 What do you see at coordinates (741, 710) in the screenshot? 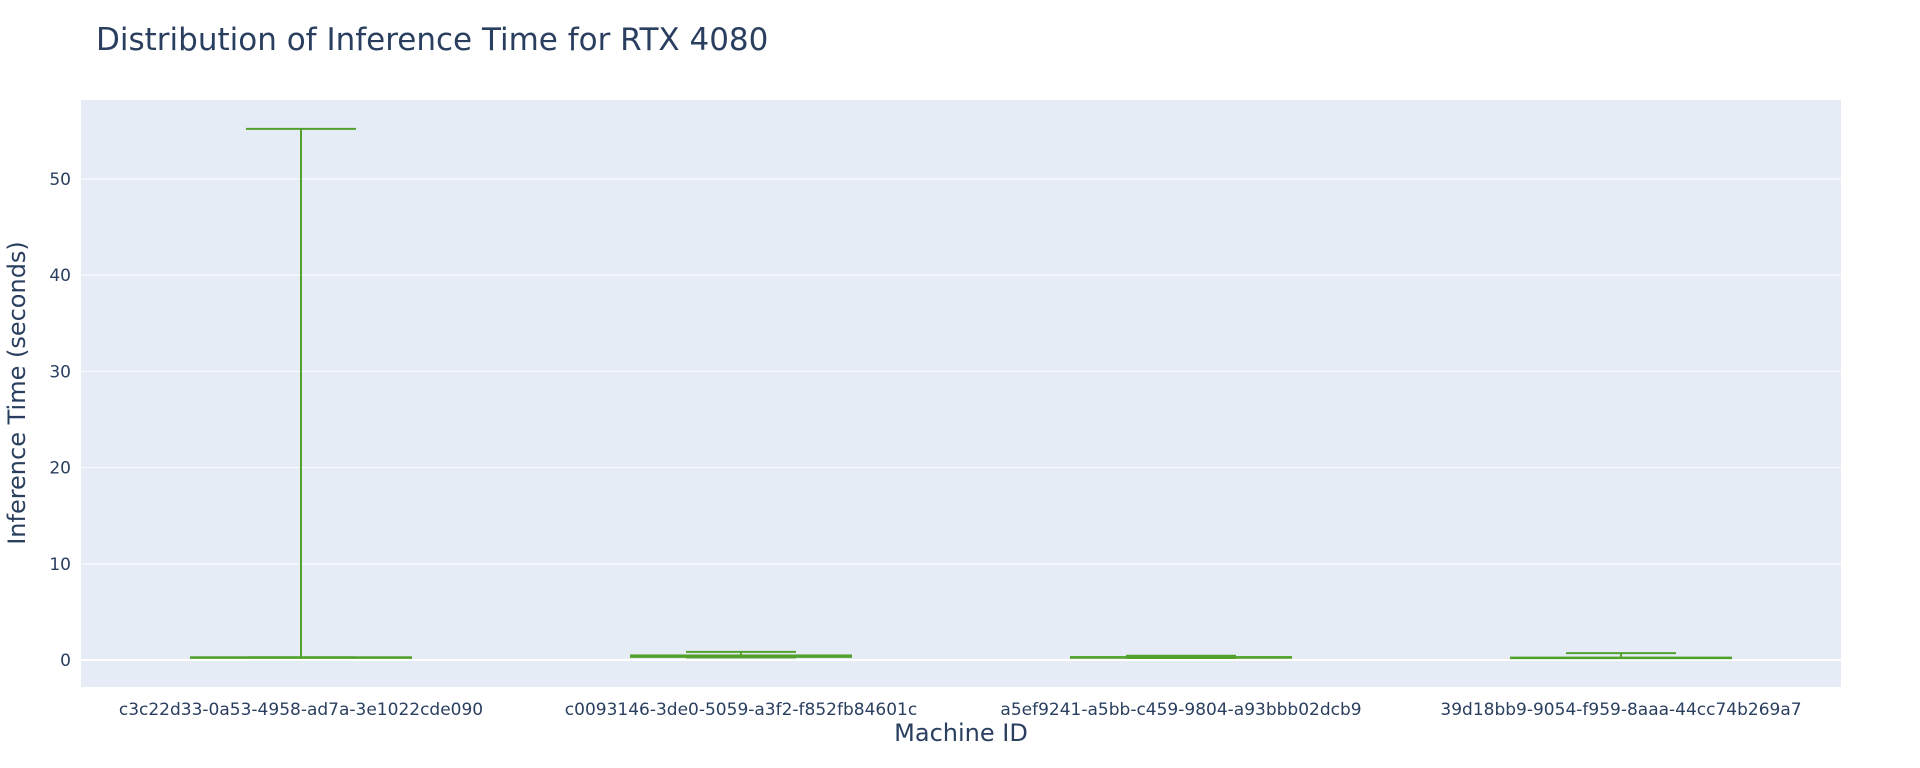
I see `x-tick-label: c0093146-3de0-5059-a3f2-f852fb84601c` at bounding box center [741, 710].